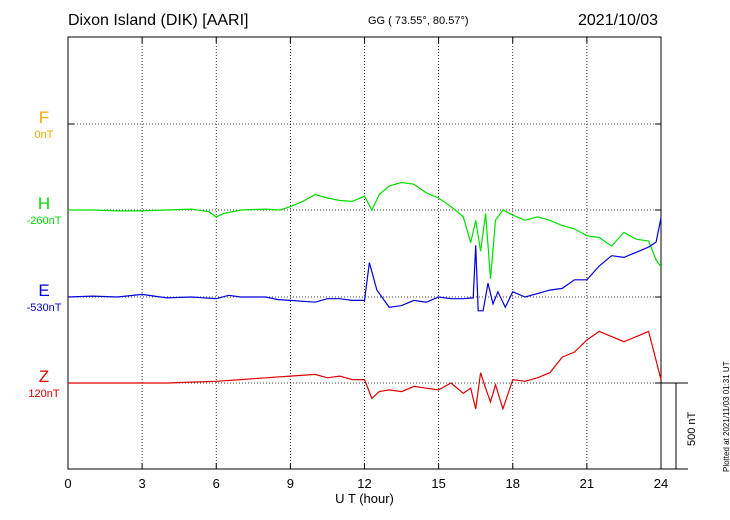 Image resolution: width=730 pixels, height=520 pixels. Describe the element at coordinates (44, 308) in the screenshot. I see `component-baseline: -530nT` at that location.